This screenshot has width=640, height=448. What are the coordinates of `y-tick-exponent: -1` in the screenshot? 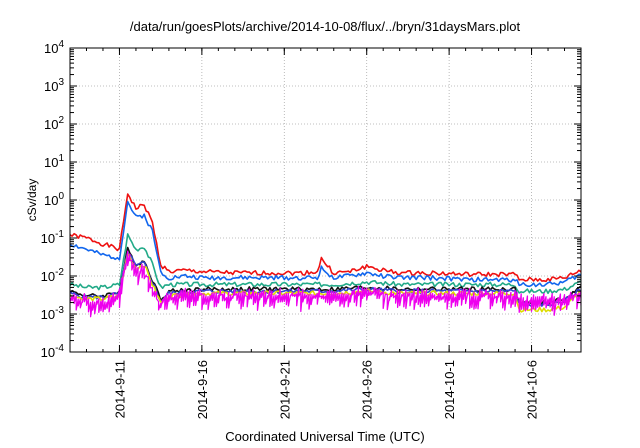 It's located at (59, 234).